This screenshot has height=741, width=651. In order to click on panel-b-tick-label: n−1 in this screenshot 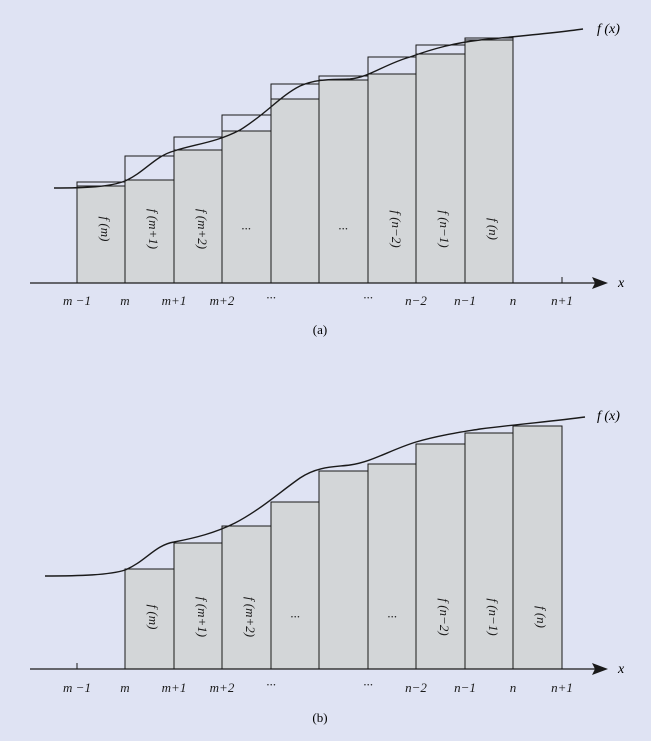, I will do `click(465, 687)`.